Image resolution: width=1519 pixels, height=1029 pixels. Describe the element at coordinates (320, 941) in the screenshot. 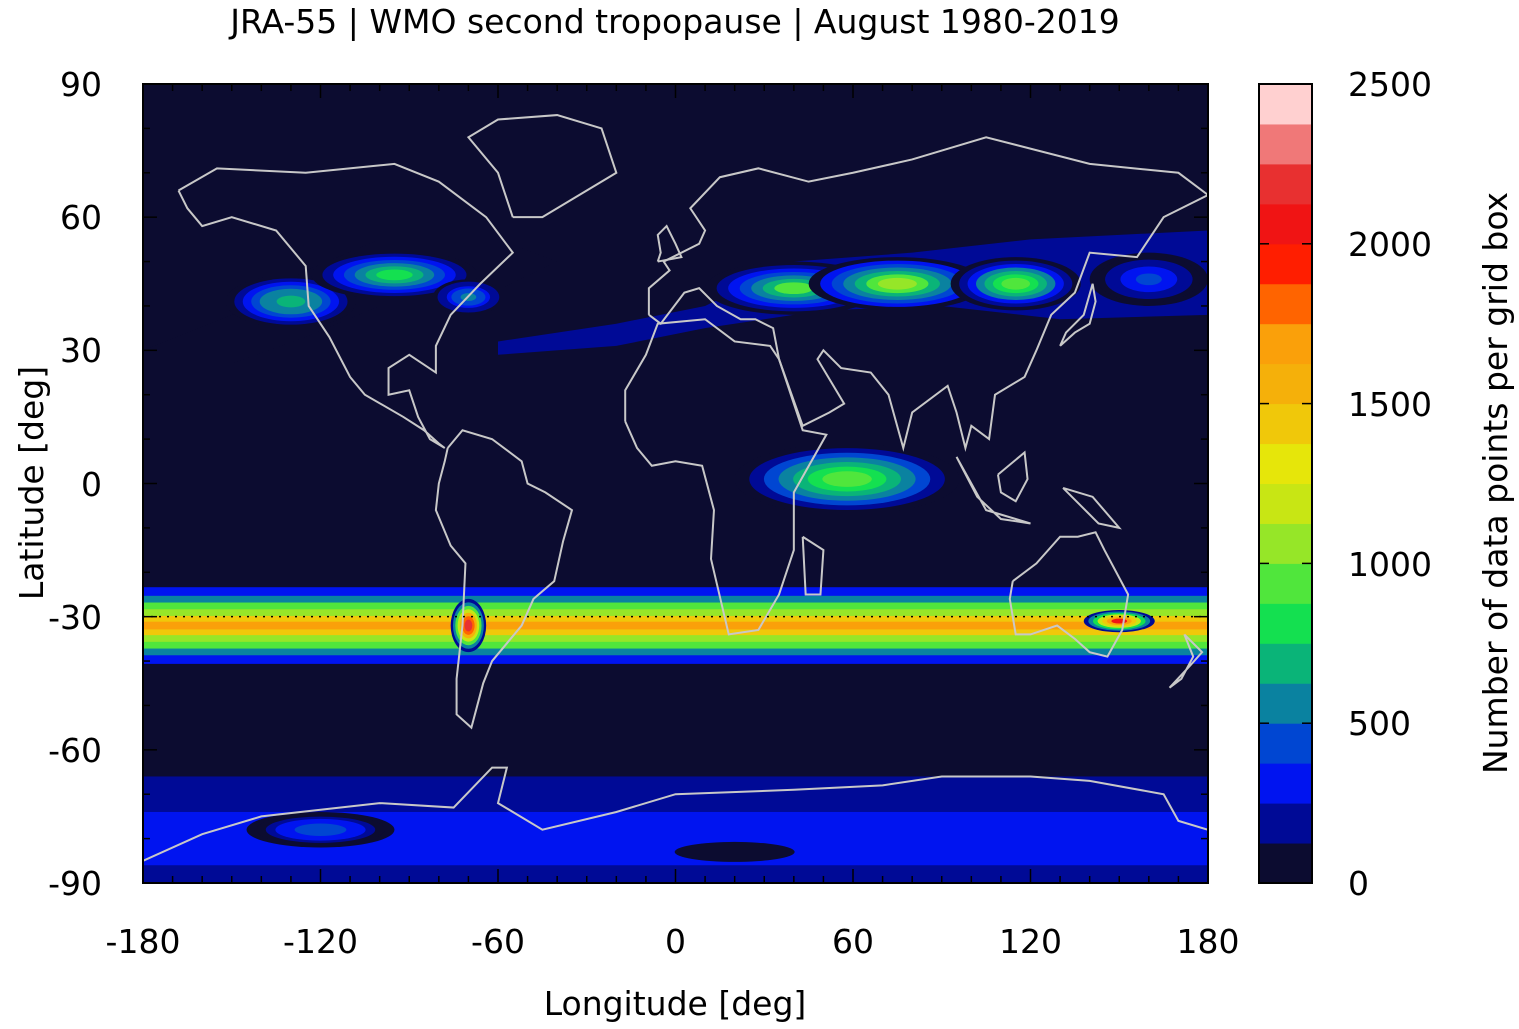

I see `x-tick-label: -120` at that location.